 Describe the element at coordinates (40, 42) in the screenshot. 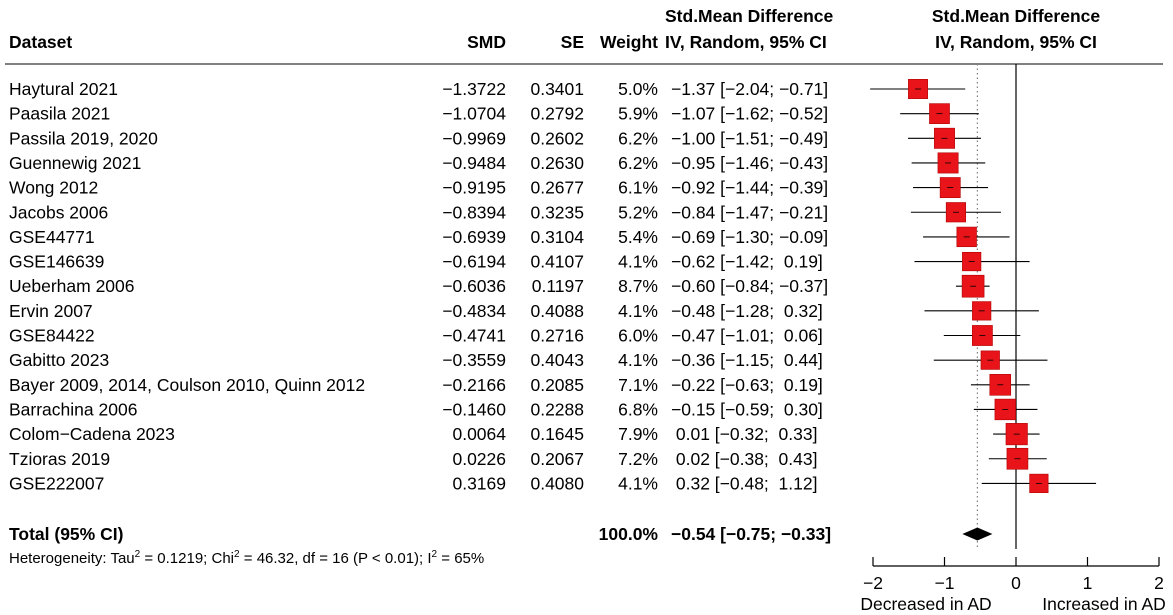

I see `header-dataset: Dataset` at that location.